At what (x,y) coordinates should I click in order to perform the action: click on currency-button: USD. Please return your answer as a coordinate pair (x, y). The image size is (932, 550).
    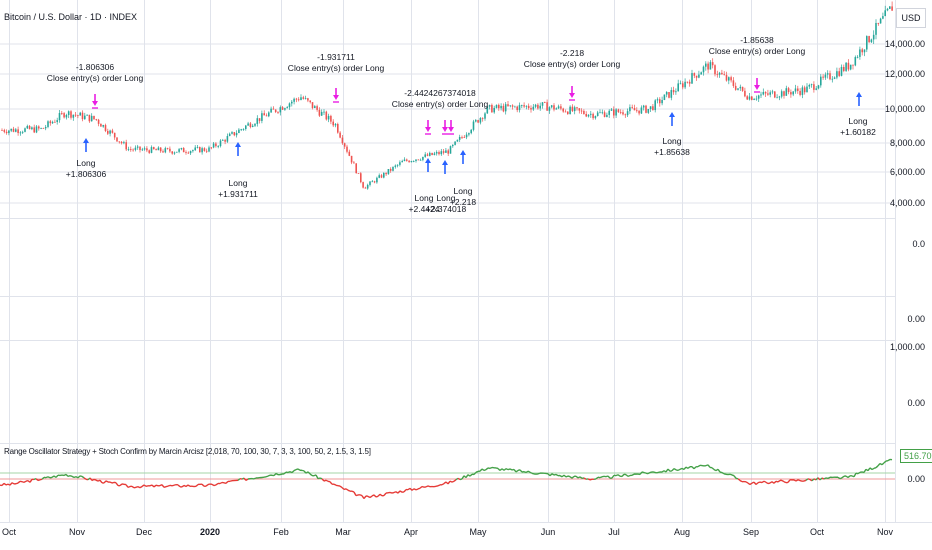
    Looking at the image, I should click on (911, 18).